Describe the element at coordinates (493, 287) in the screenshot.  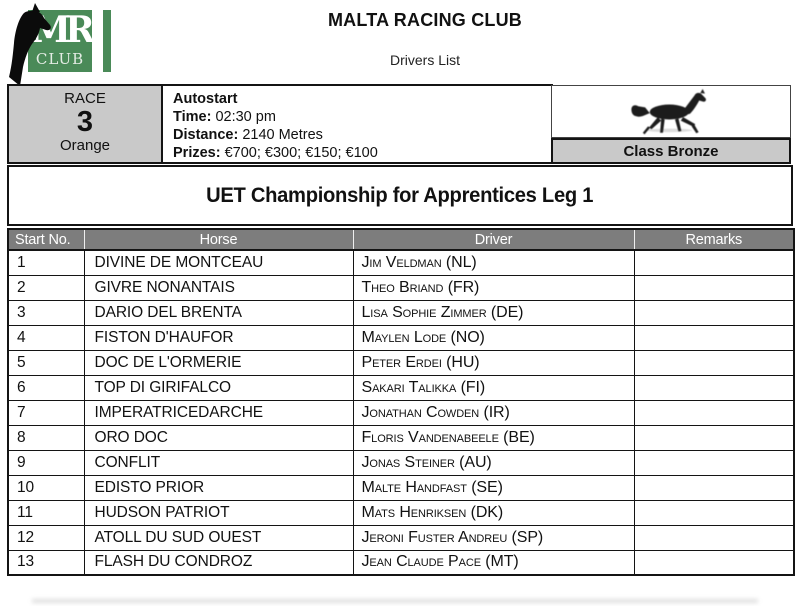
I see `driver-cell: Theo Briand (FR)` at that location.